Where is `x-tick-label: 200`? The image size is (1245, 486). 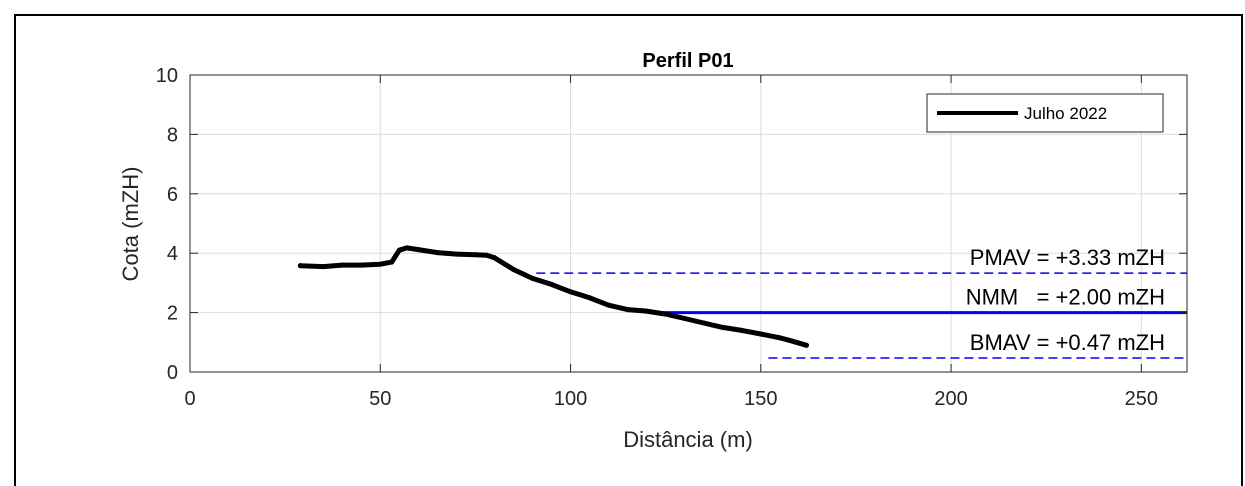 x-tick-label: 200 is located at coordinates (950, 399).